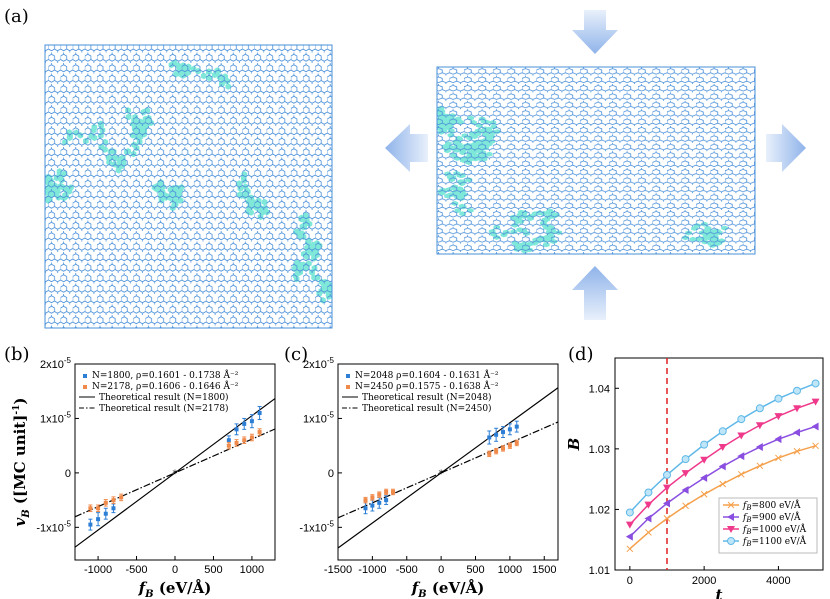  What do you see at coordinates (406, 148) in the screenshot?
I see `arrow-left-icon` at bounding box center [406, 148].